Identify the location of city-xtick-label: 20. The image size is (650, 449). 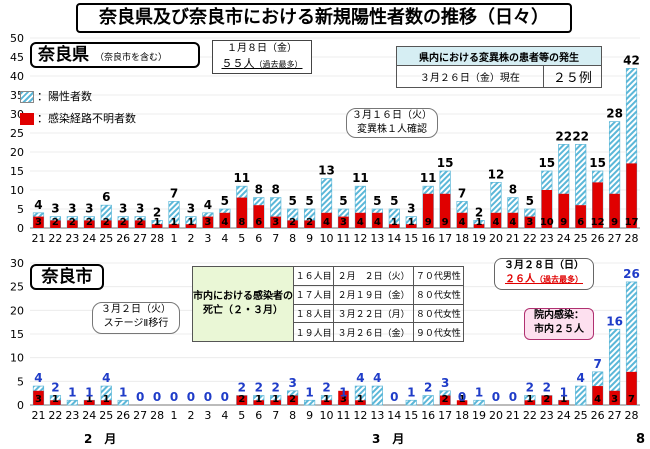
(496, 415).